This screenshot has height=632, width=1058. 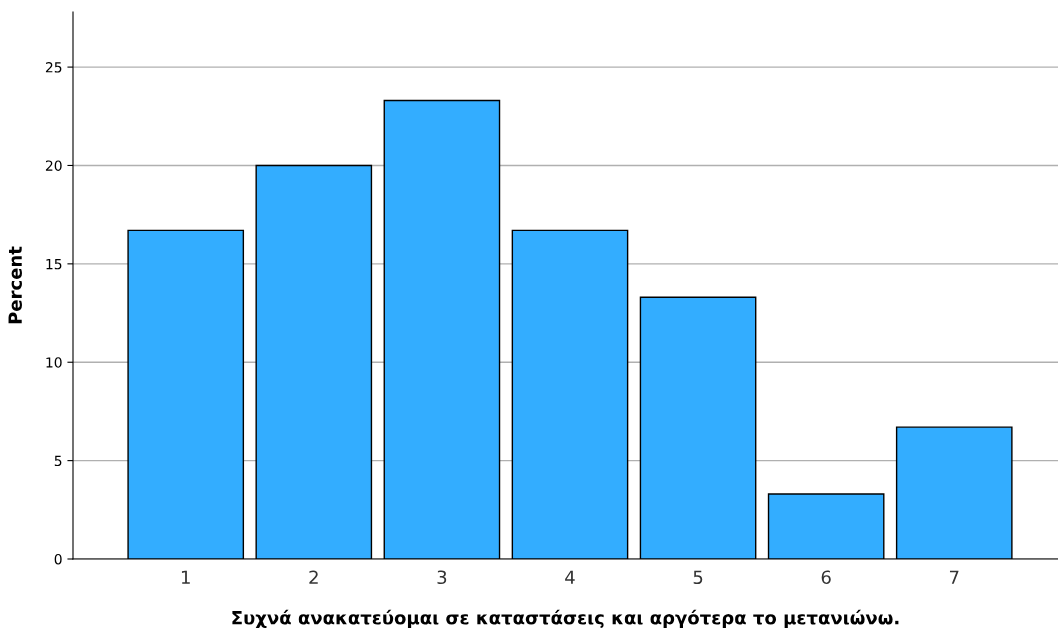 I want to click on x-tick-label: 2, so click(x=313, y=577).